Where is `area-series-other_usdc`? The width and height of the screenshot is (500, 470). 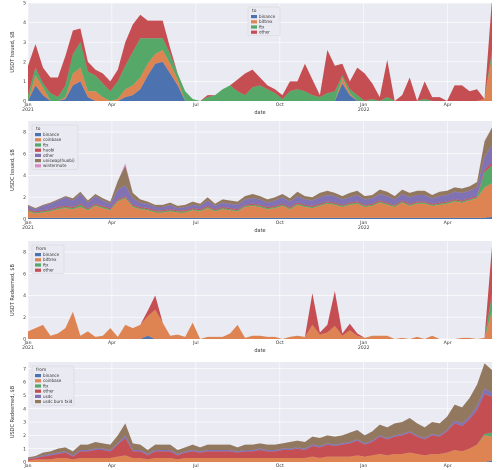
area-series-other_usdc is located at coordinates (260, 178).